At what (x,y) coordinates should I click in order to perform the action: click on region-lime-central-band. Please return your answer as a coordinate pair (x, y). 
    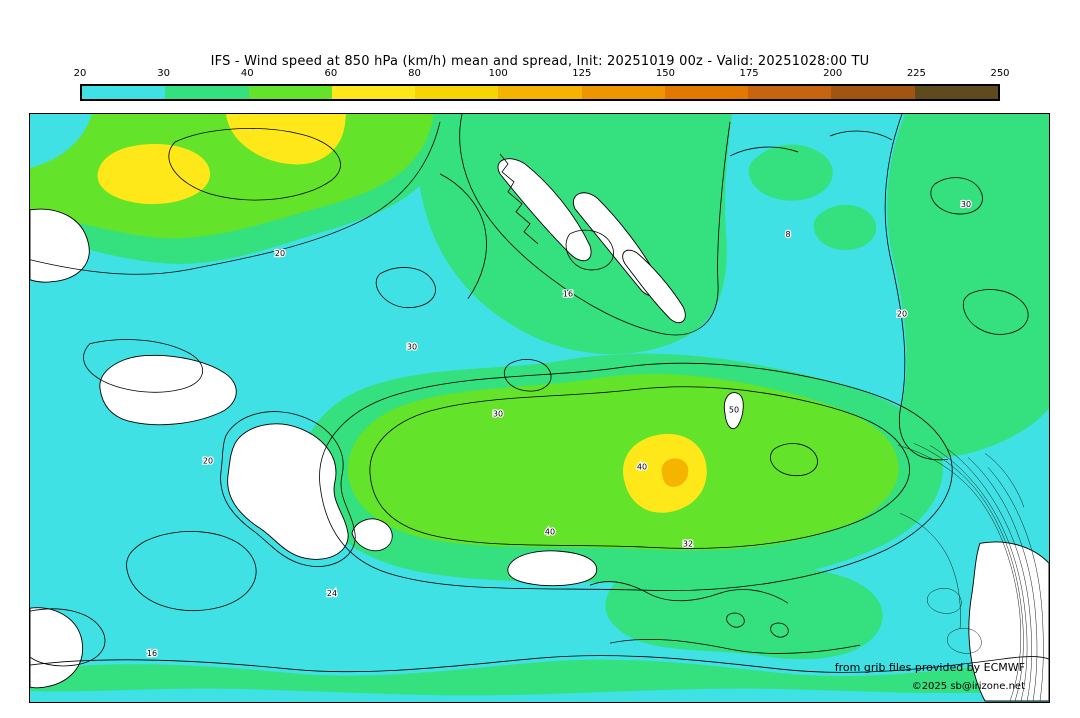
    Looking at the image, I should click on (623, 462).